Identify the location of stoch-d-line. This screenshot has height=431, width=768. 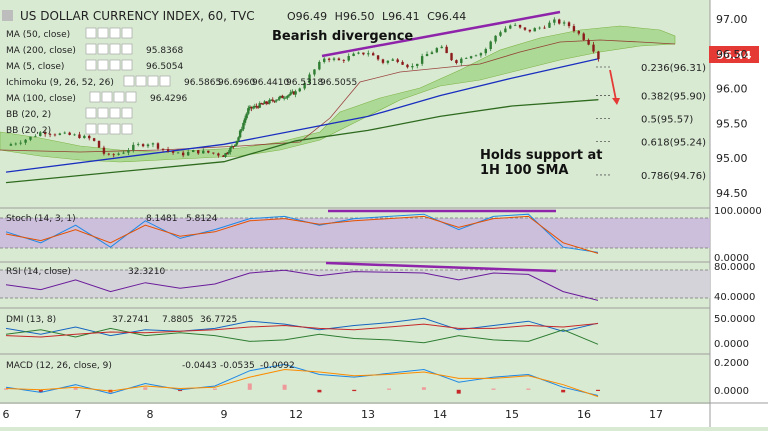
(302, 234).